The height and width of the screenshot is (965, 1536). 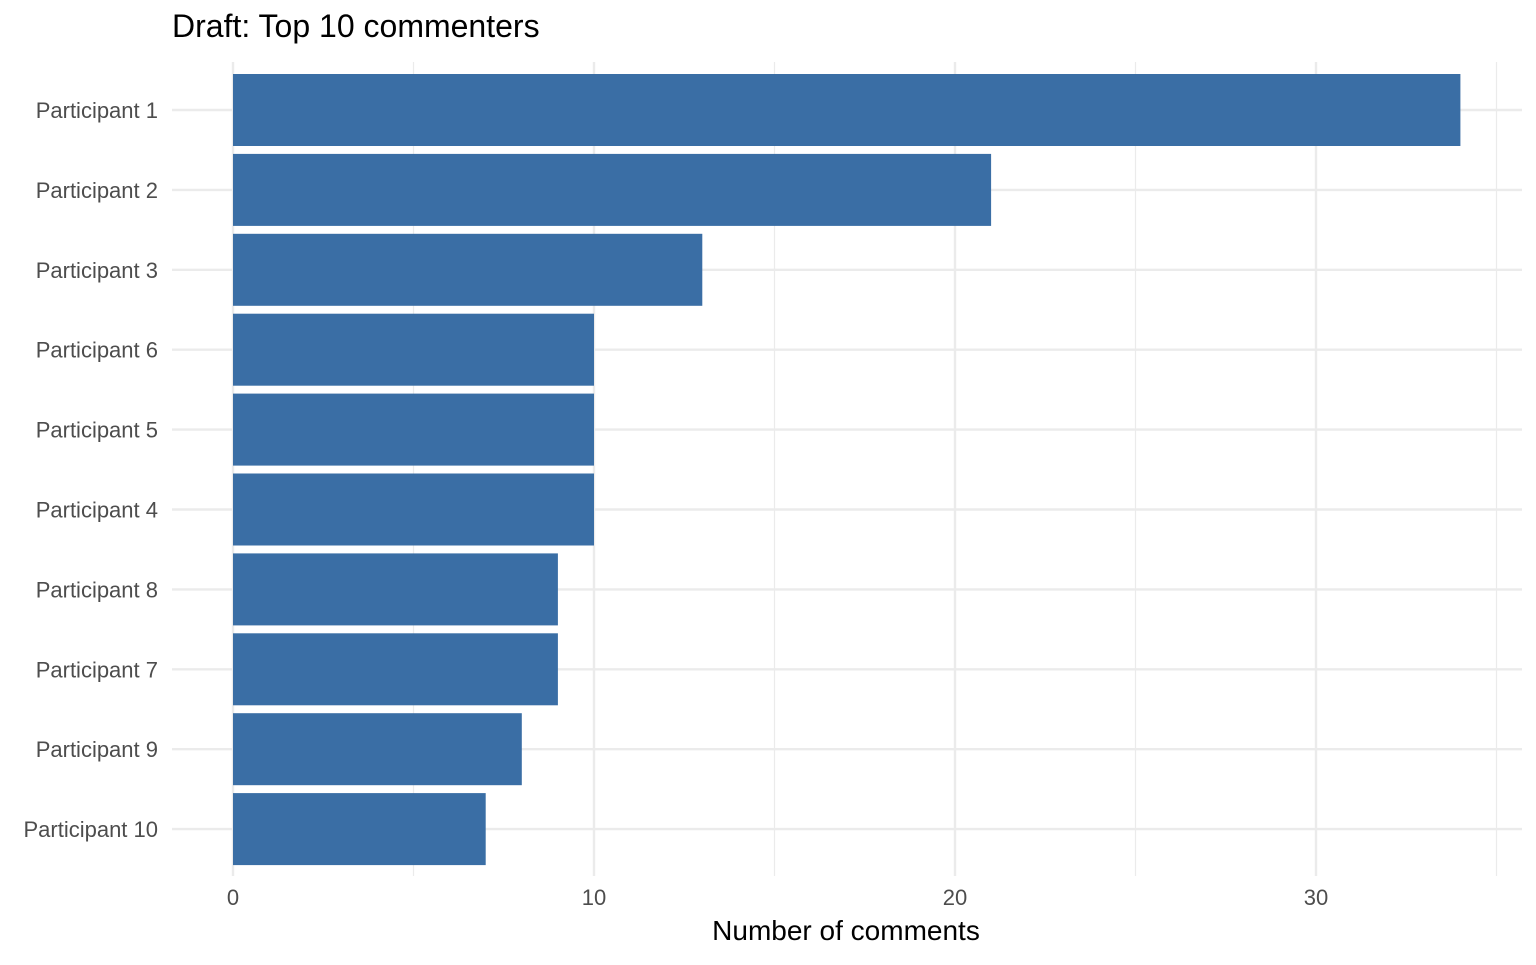 I want to click on x-axis-tick-labels: 0 10 20 30, so click(x=777, y=897).